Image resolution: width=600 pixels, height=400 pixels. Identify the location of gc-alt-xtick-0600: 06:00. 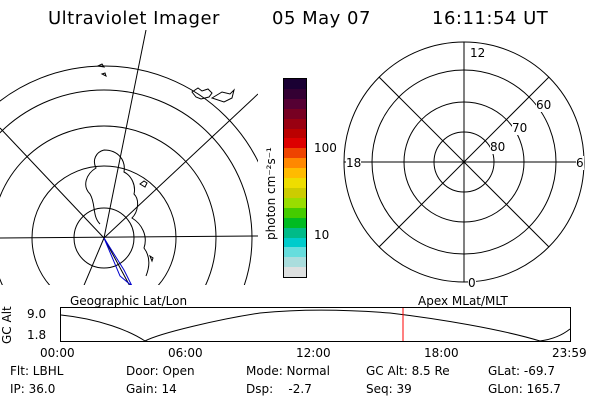
(185, 353).